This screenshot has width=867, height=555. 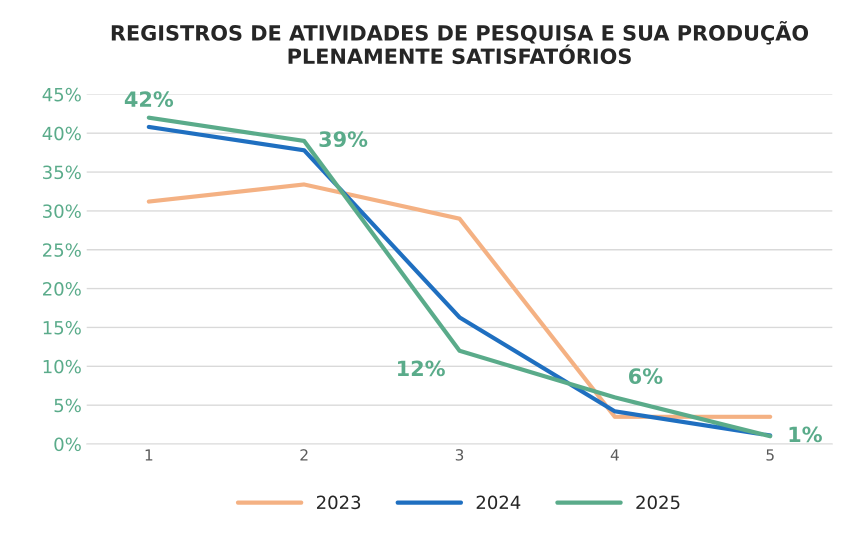 I want to click on data-label: 6%, so click(x=645, y=376).